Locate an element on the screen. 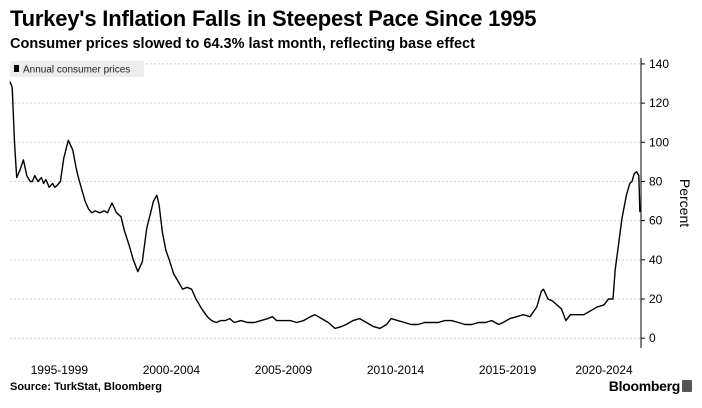 The width and height of the screenshot is (702, 408). x-tick-label: 2020-2024 is located at coordinates (604, 370).